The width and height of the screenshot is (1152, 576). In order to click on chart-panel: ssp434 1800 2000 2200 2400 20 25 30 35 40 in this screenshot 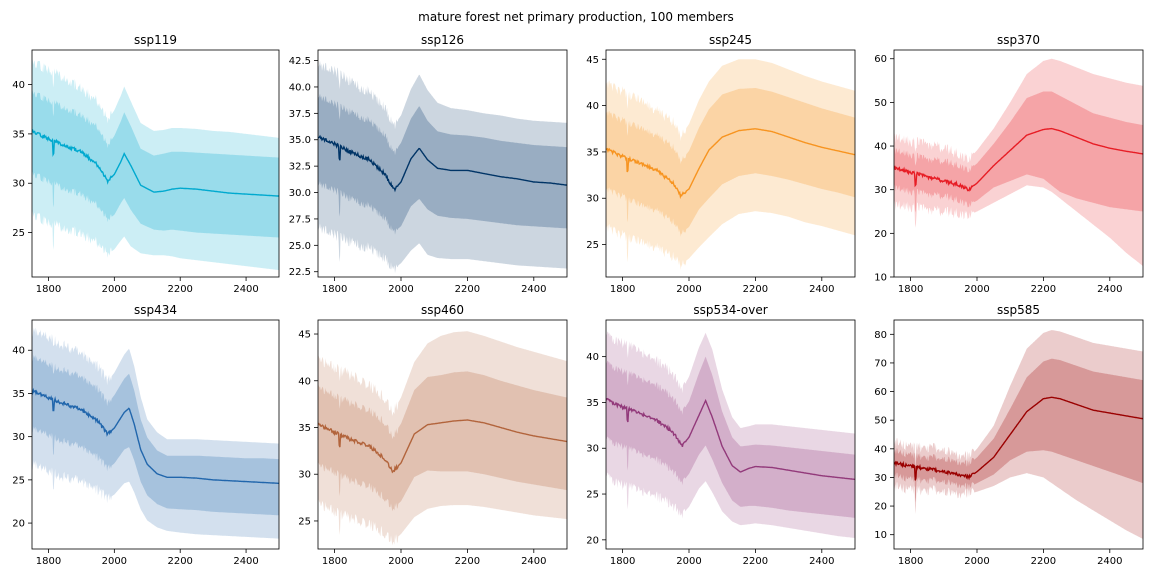, I will do `click(146, 435)`.